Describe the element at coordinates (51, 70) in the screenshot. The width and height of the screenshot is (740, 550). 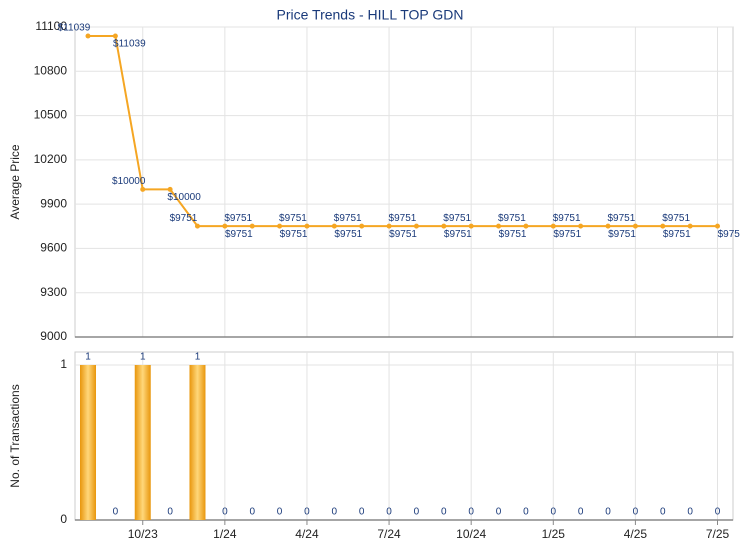
I see `y-tick-label: 10800` at that location.